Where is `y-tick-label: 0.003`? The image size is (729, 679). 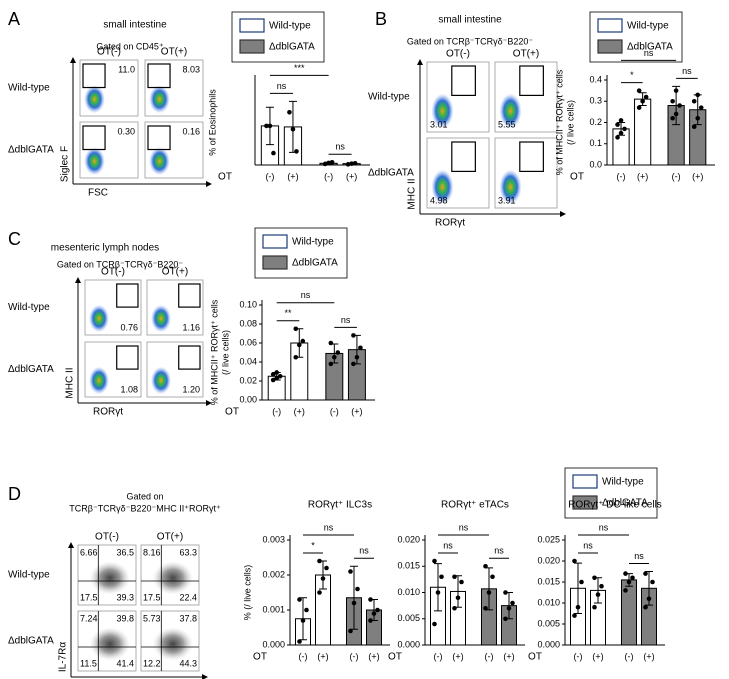
y-tick-label: 0.003 is located at coordinates (273, 539).